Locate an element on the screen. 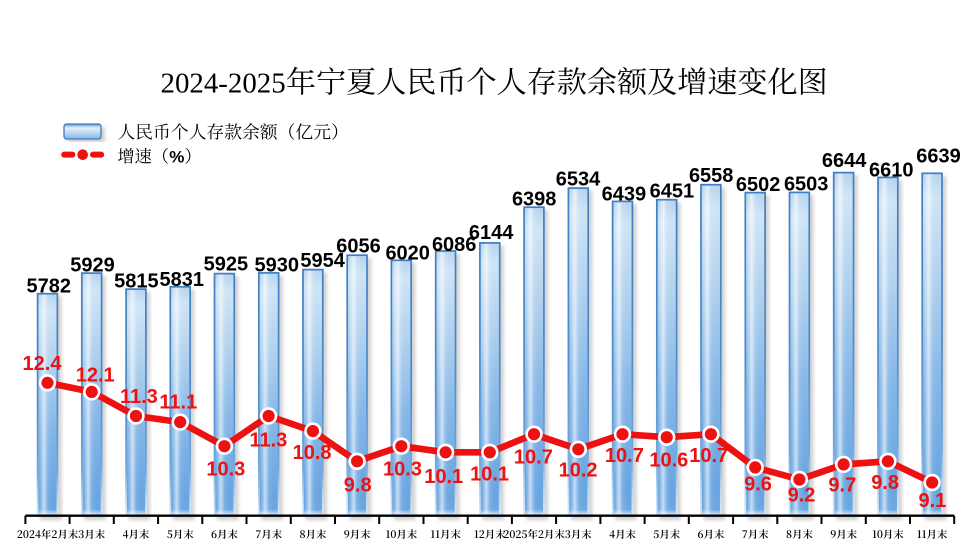 The image size is (975, 560). svg-text: 5930 is located at coordinates (277, 265).